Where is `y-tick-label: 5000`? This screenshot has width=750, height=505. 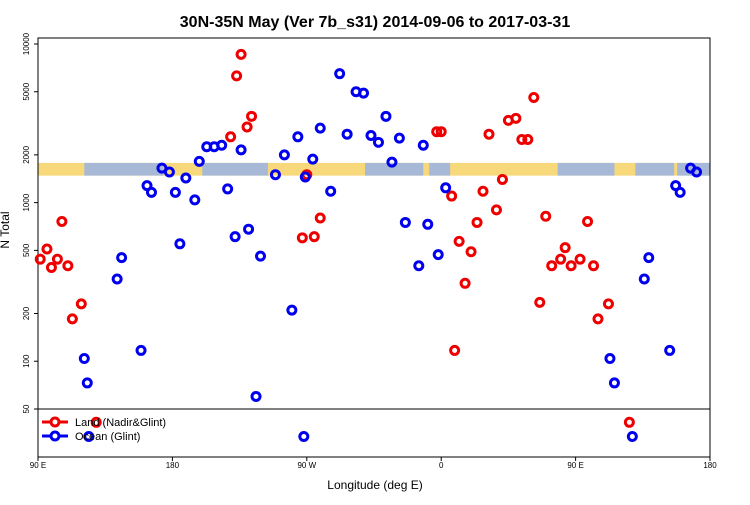
y-tick-label: 5000 is located at coordinates (26, 91).